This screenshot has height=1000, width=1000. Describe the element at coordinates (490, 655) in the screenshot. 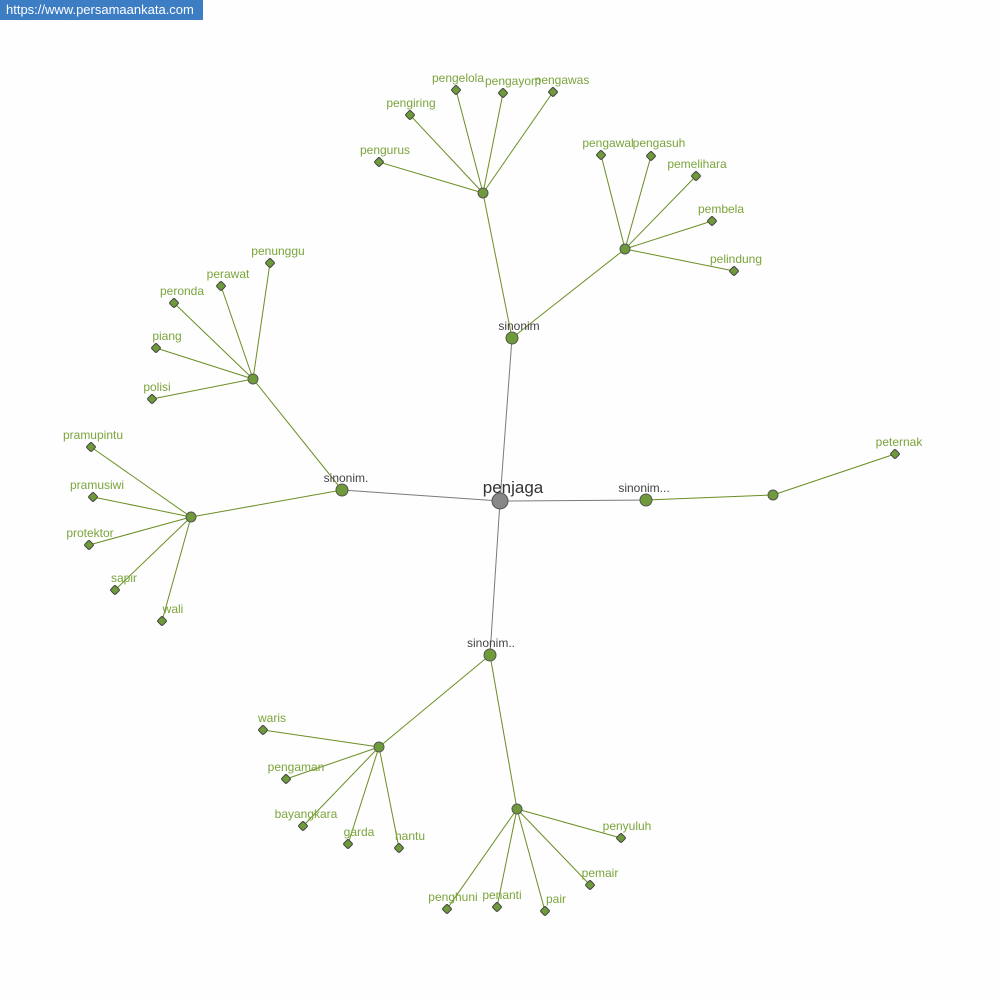

I see `node-h4` at that location.